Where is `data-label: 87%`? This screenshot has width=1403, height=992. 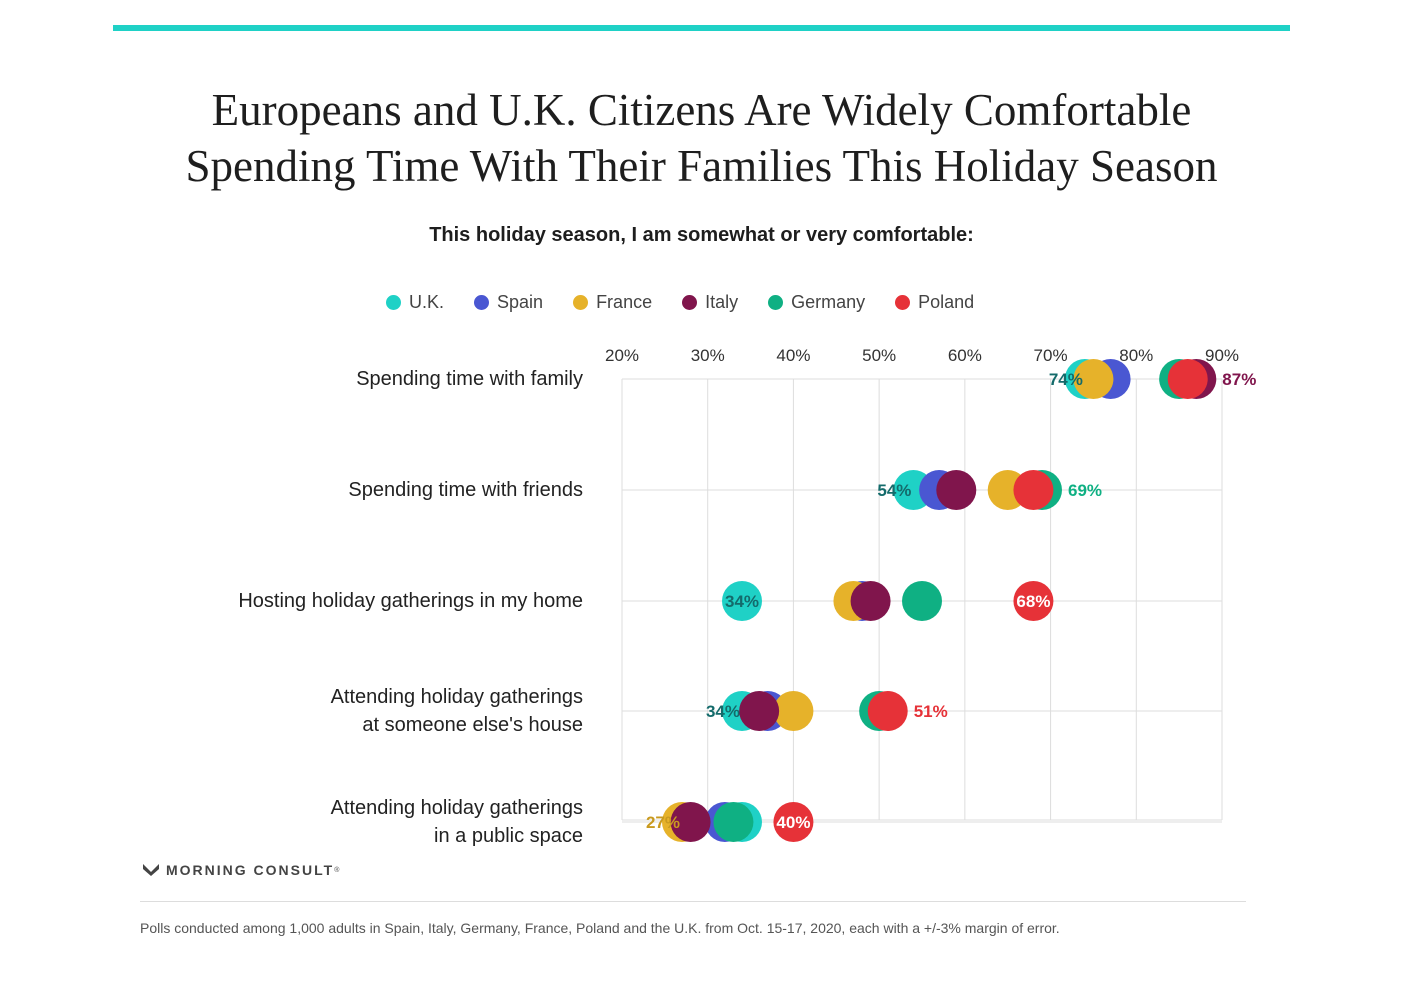 data-label: 87% is located at coordinates (1239, 379).